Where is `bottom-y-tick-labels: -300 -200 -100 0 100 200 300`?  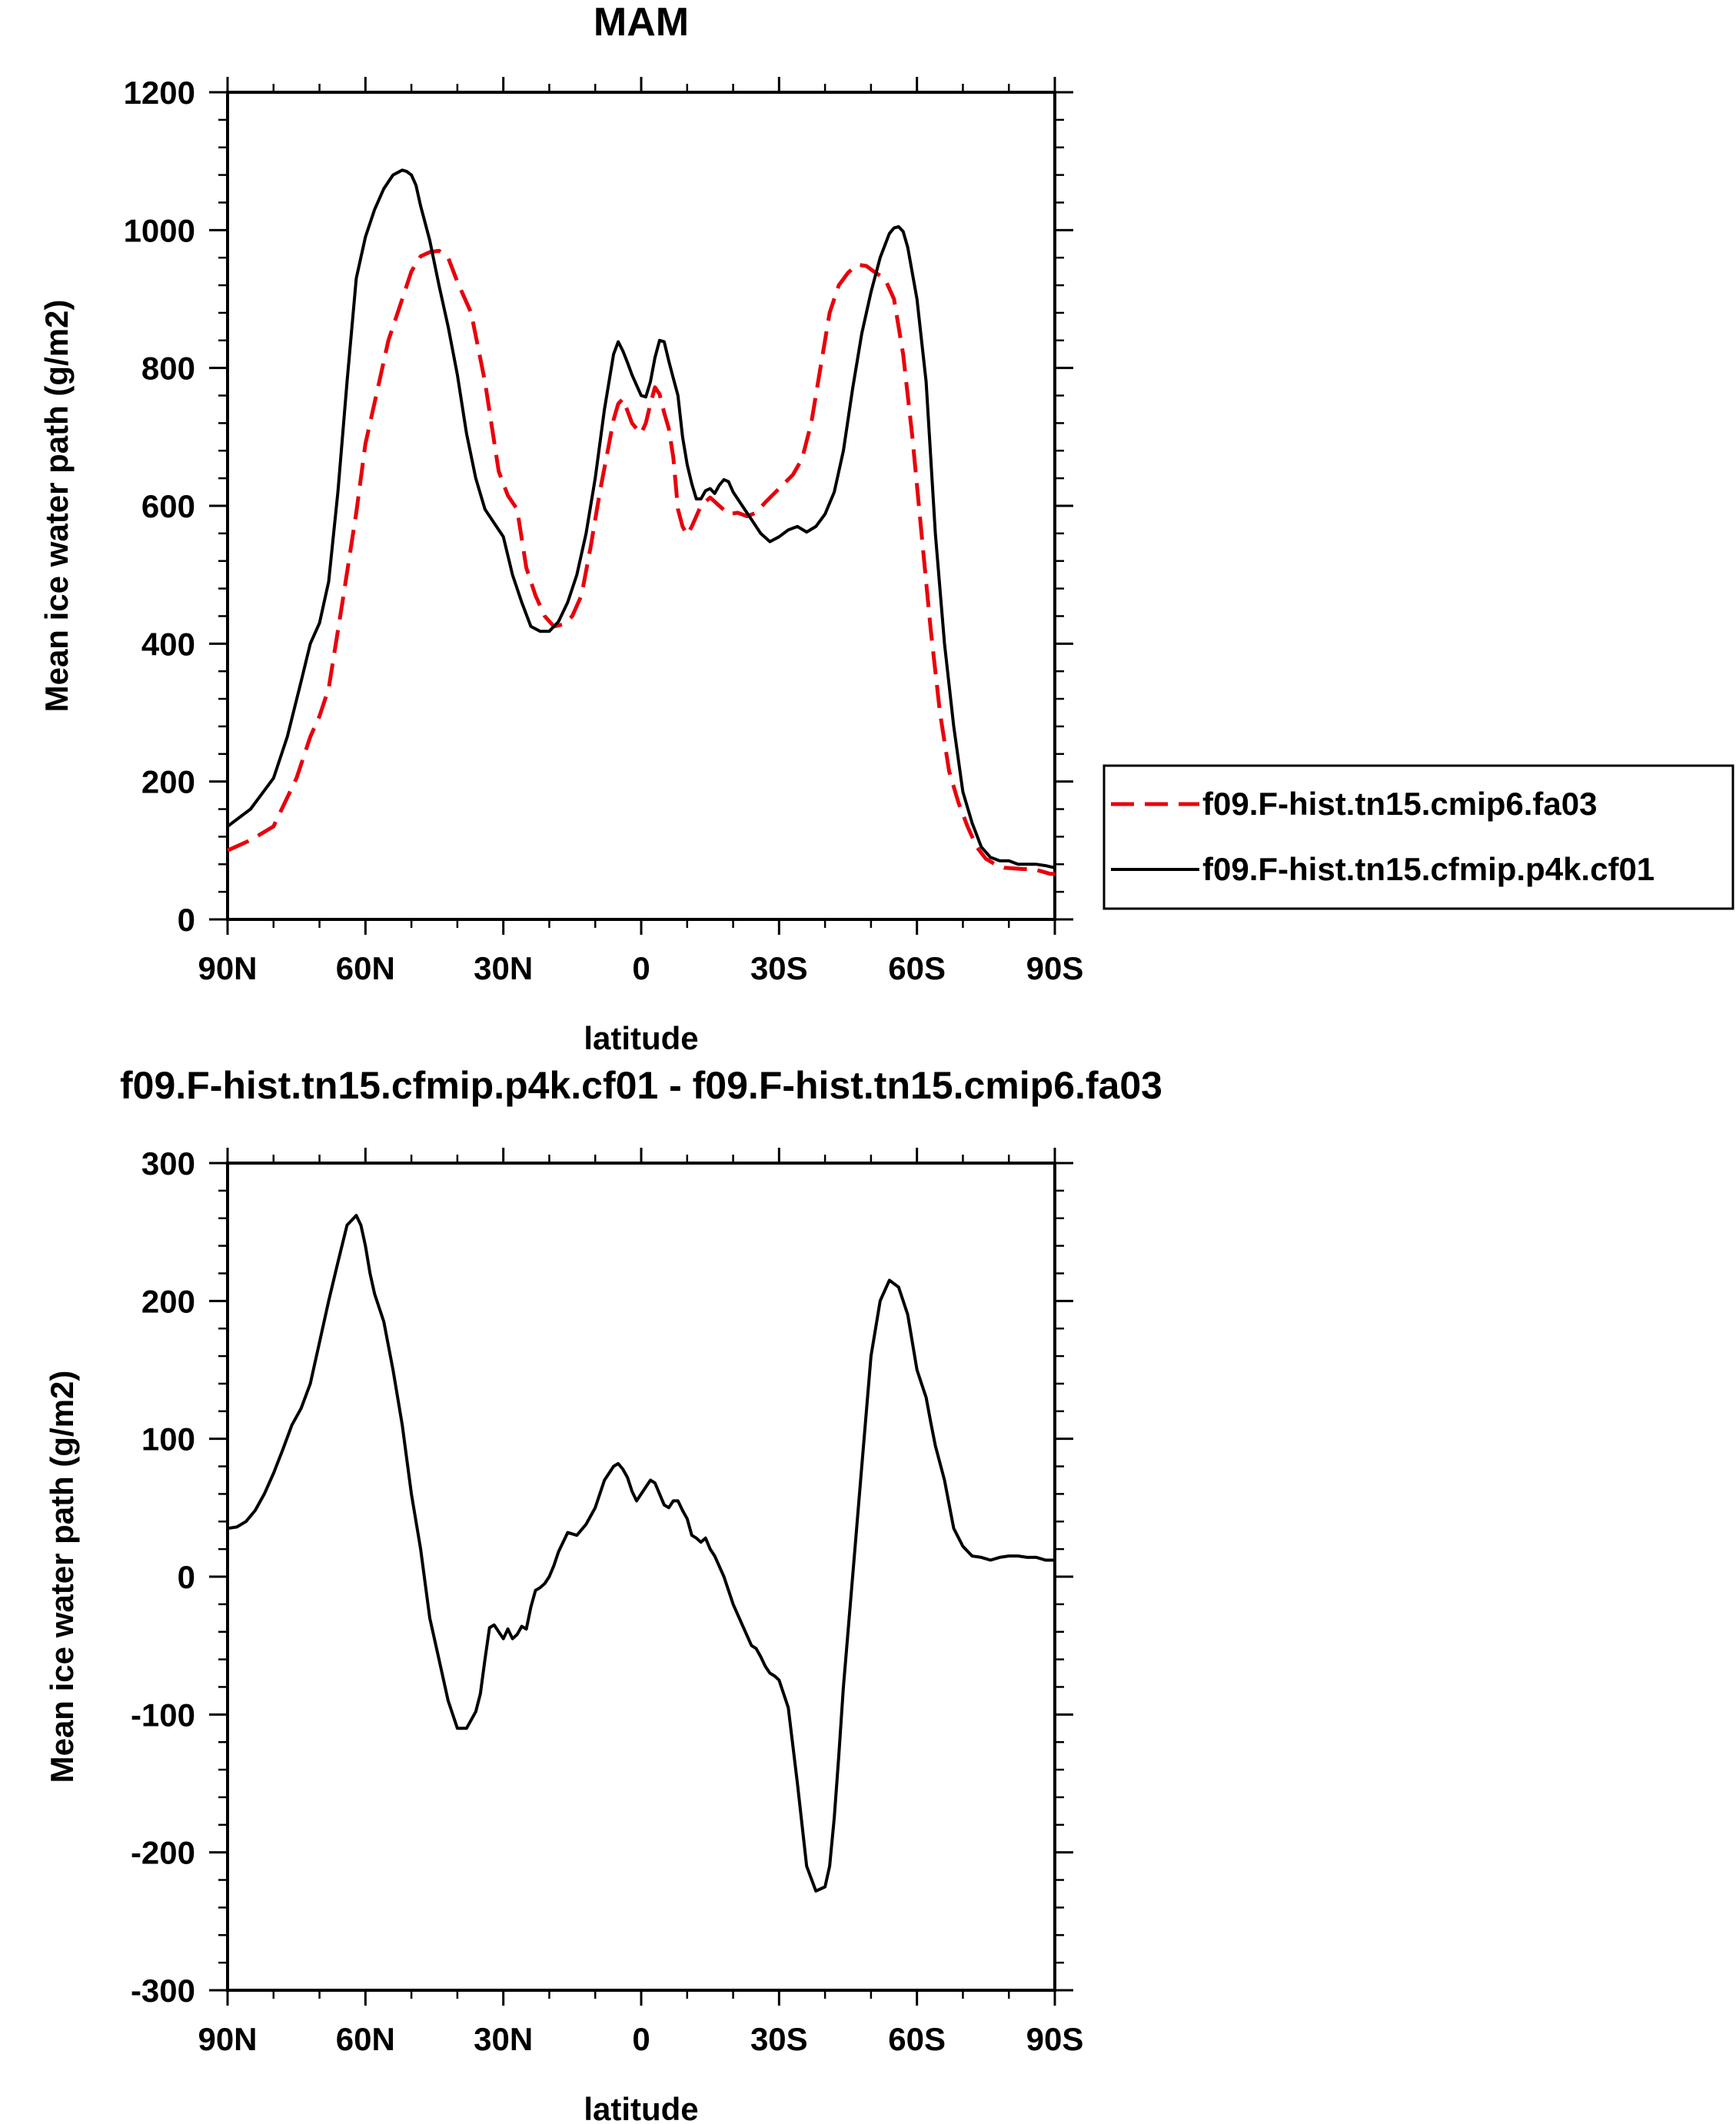
bottom-y-tick-labels: -300 -200 -100 0 100 200 300 is located at coordinates (163, 1577).